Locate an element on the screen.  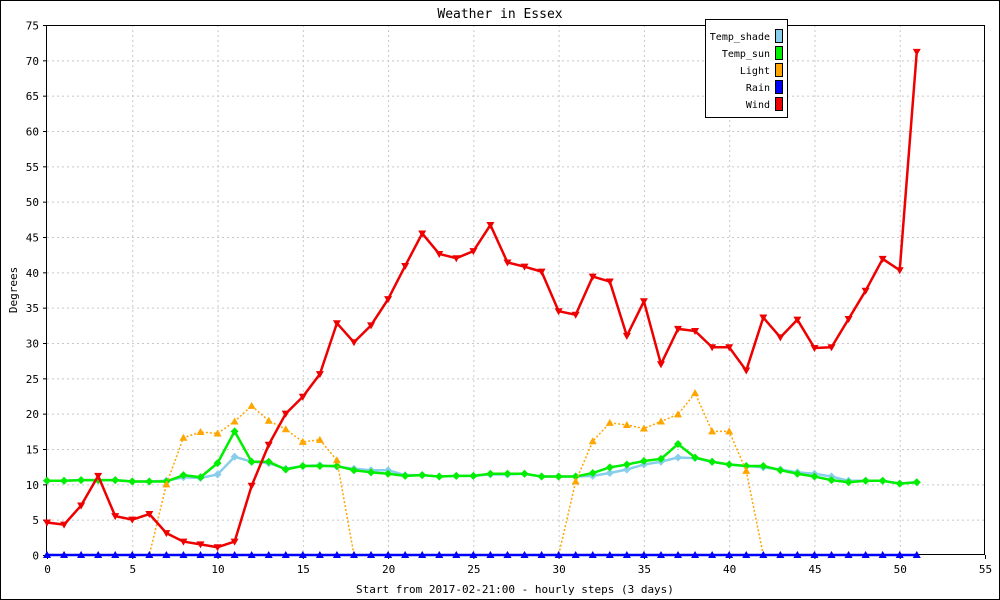
x-tick-label: 50 is located at coordinates (900, 569).